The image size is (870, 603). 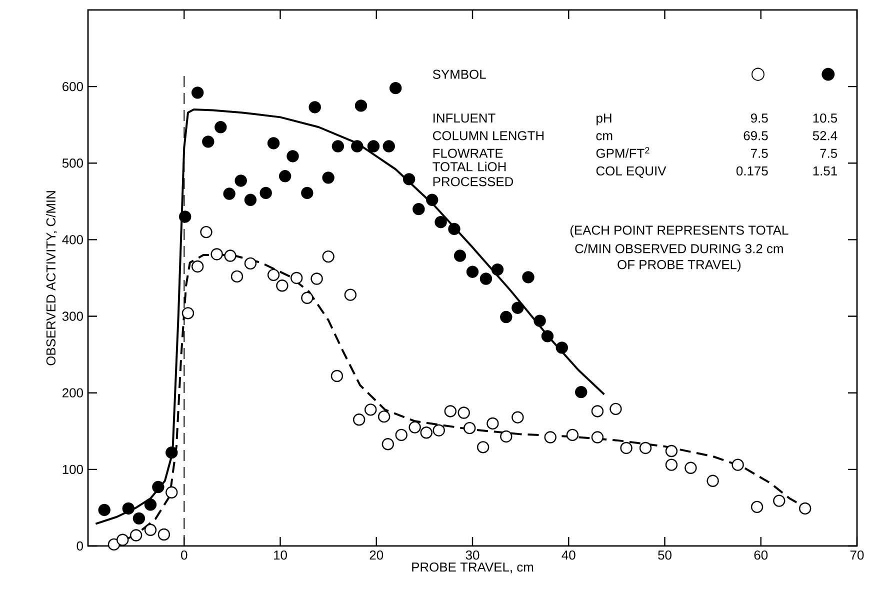 I want to click on annotation: OF PROBE TRAVEL), so click(x=679, y=266).